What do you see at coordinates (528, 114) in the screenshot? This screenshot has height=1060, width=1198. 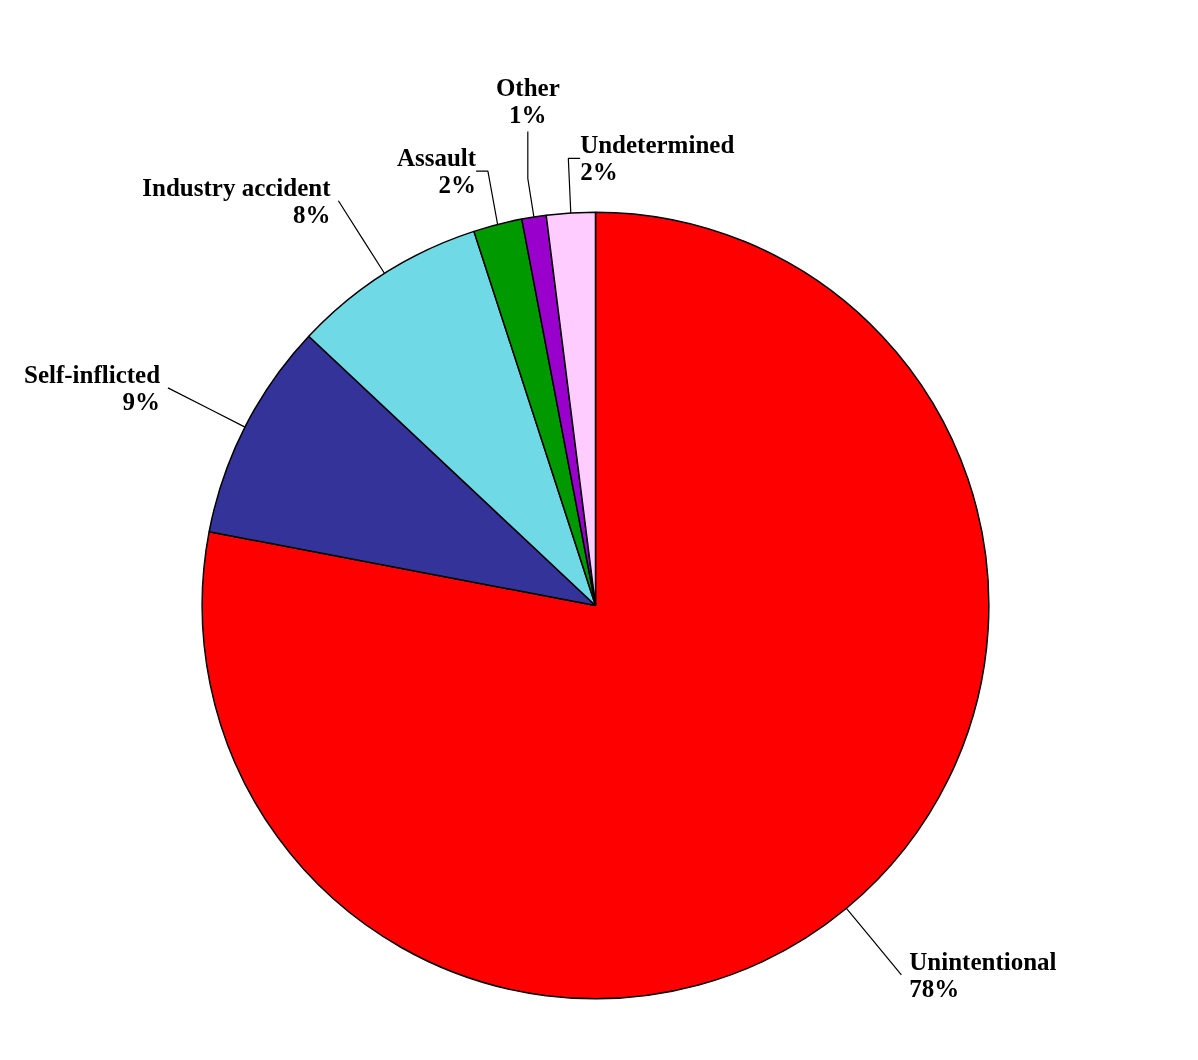 I see `data-label: 1%` at bounding box center [528, 114].